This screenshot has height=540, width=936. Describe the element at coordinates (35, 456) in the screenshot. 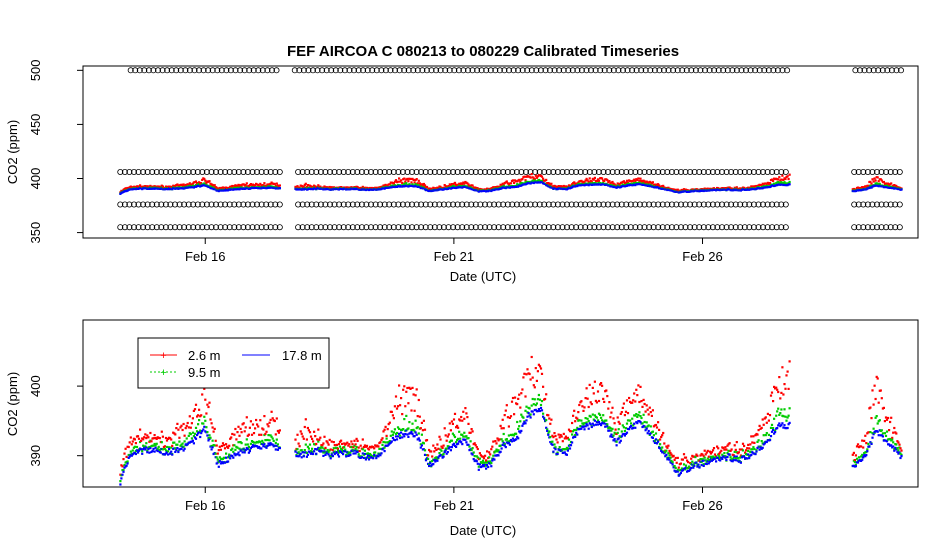

I see `bottom-y-tick-label: 390` at that location.